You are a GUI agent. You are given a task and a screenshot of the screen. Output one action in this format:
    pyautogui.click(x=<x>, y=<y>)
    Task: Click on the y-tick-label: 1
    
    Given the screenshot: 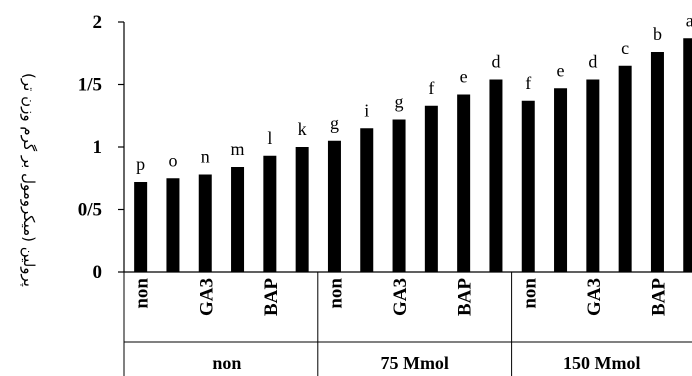 What is the action you would take?
    pyautogui.click(x=98, y=147)
    